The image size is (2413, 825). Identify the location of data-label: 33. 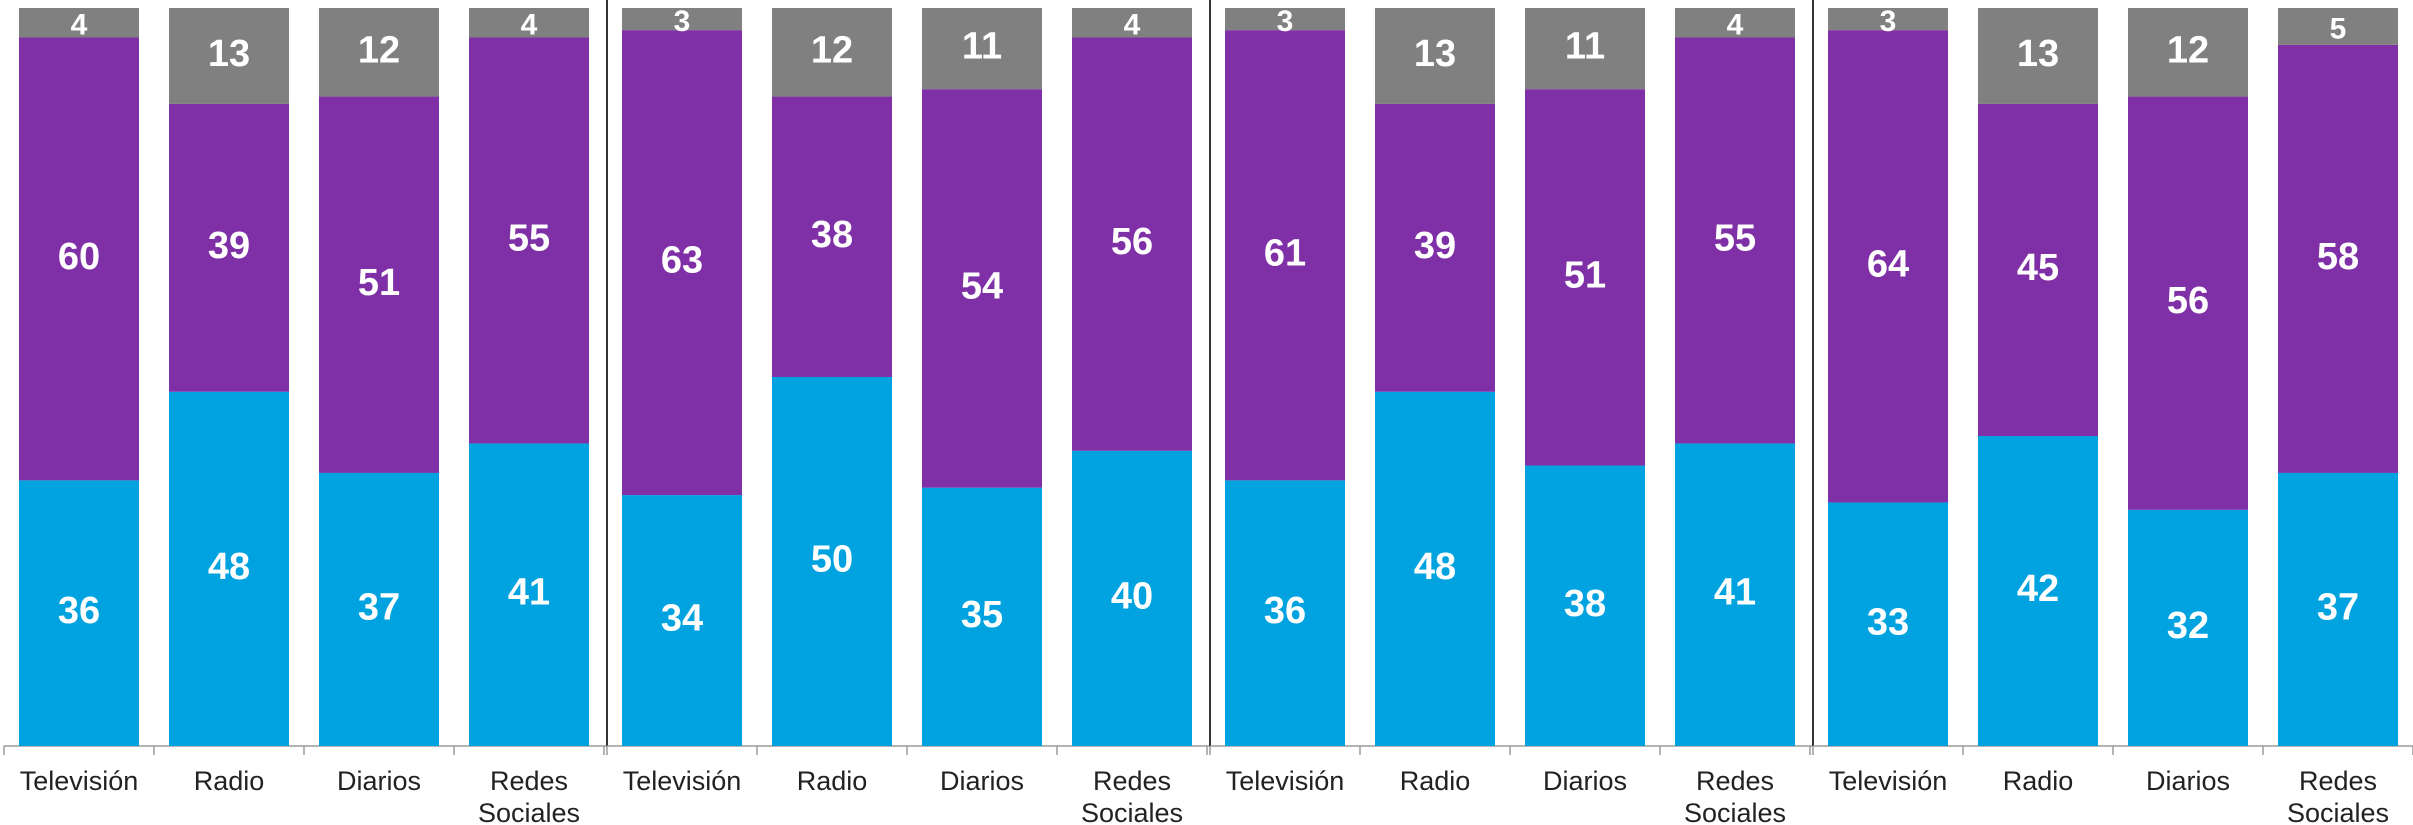
(1888, 622).